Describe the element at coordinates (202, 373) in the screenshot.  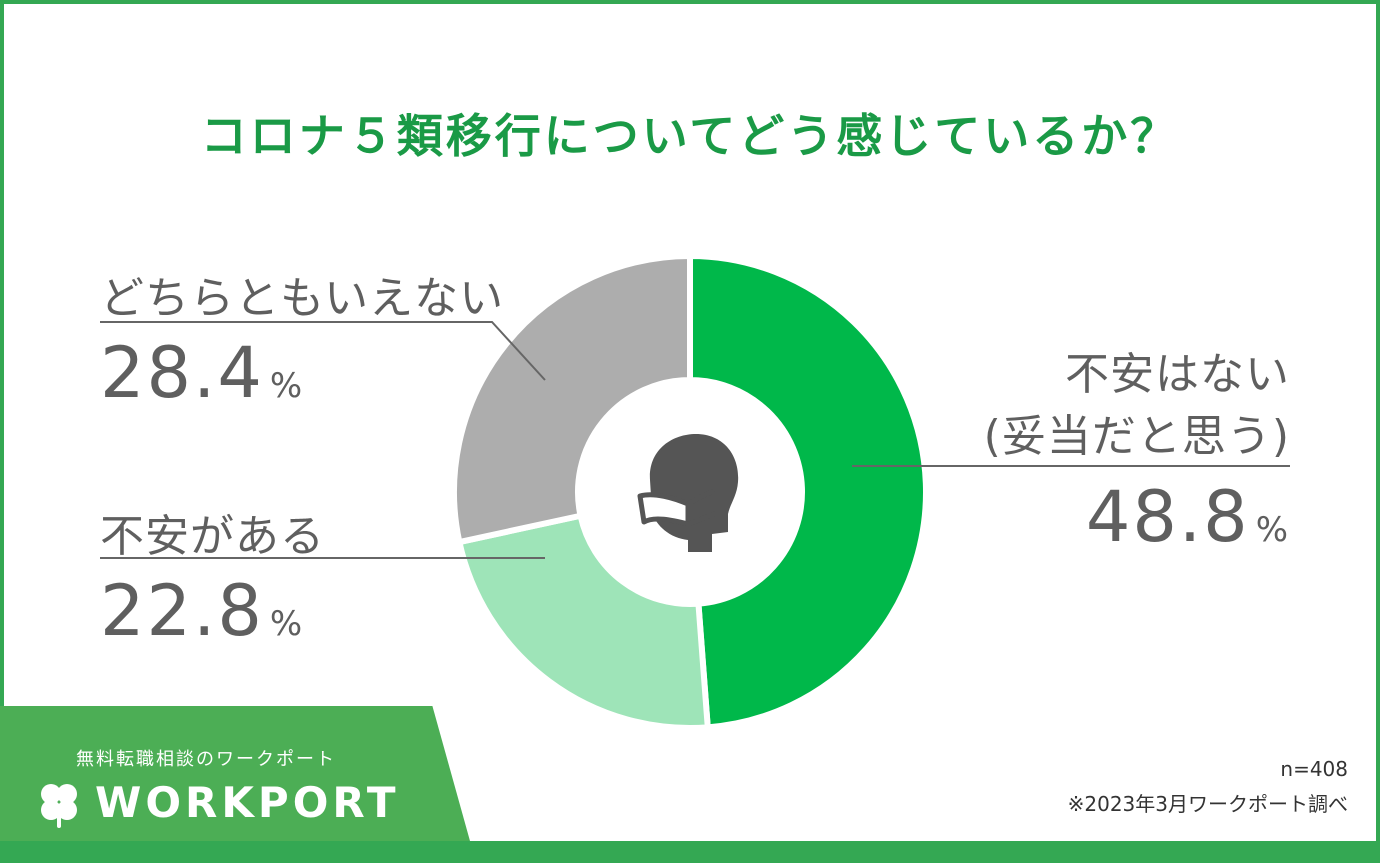
I see `value-neutral: 28.4%` at that location.